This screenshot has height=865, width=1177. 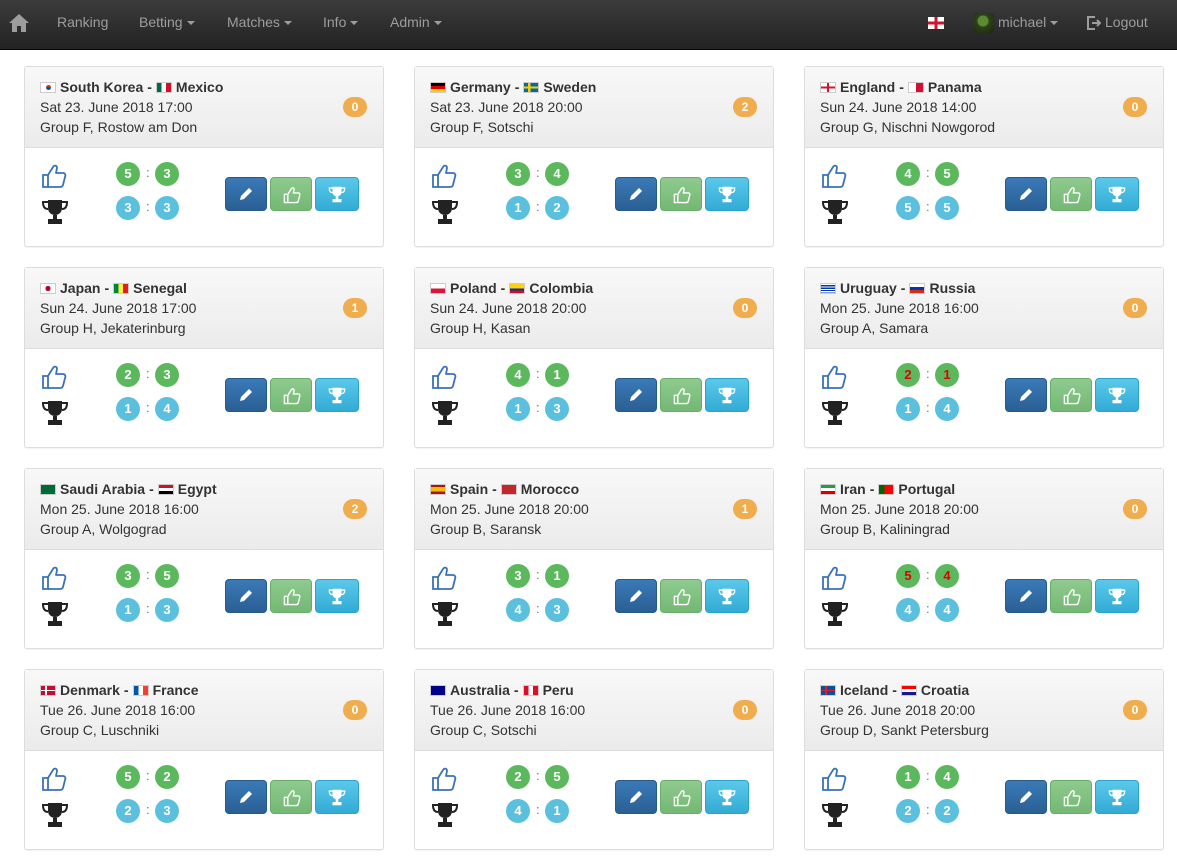 What do you see at coordinates (1028, 25) in the screenshot?
I see `user-menu: michael` at bounding box center [1028, 25].